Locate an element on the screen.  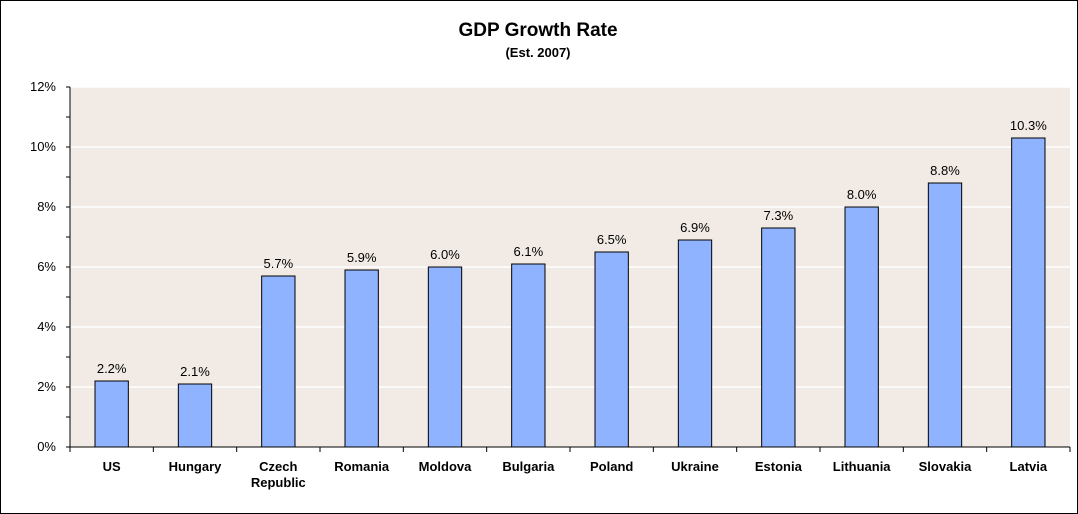
x-tick-label: Estonia is located at coordinates (779, 466).